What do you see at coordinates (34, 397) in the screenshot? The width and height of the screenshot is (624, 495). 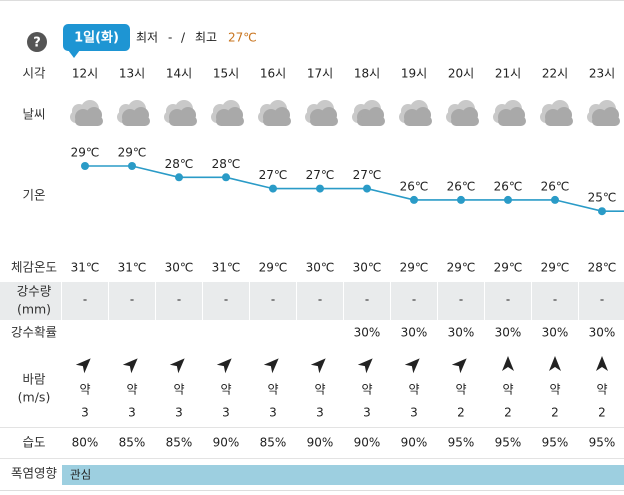 I see `row-label: (m/s)` at bounding box center [34, 397].